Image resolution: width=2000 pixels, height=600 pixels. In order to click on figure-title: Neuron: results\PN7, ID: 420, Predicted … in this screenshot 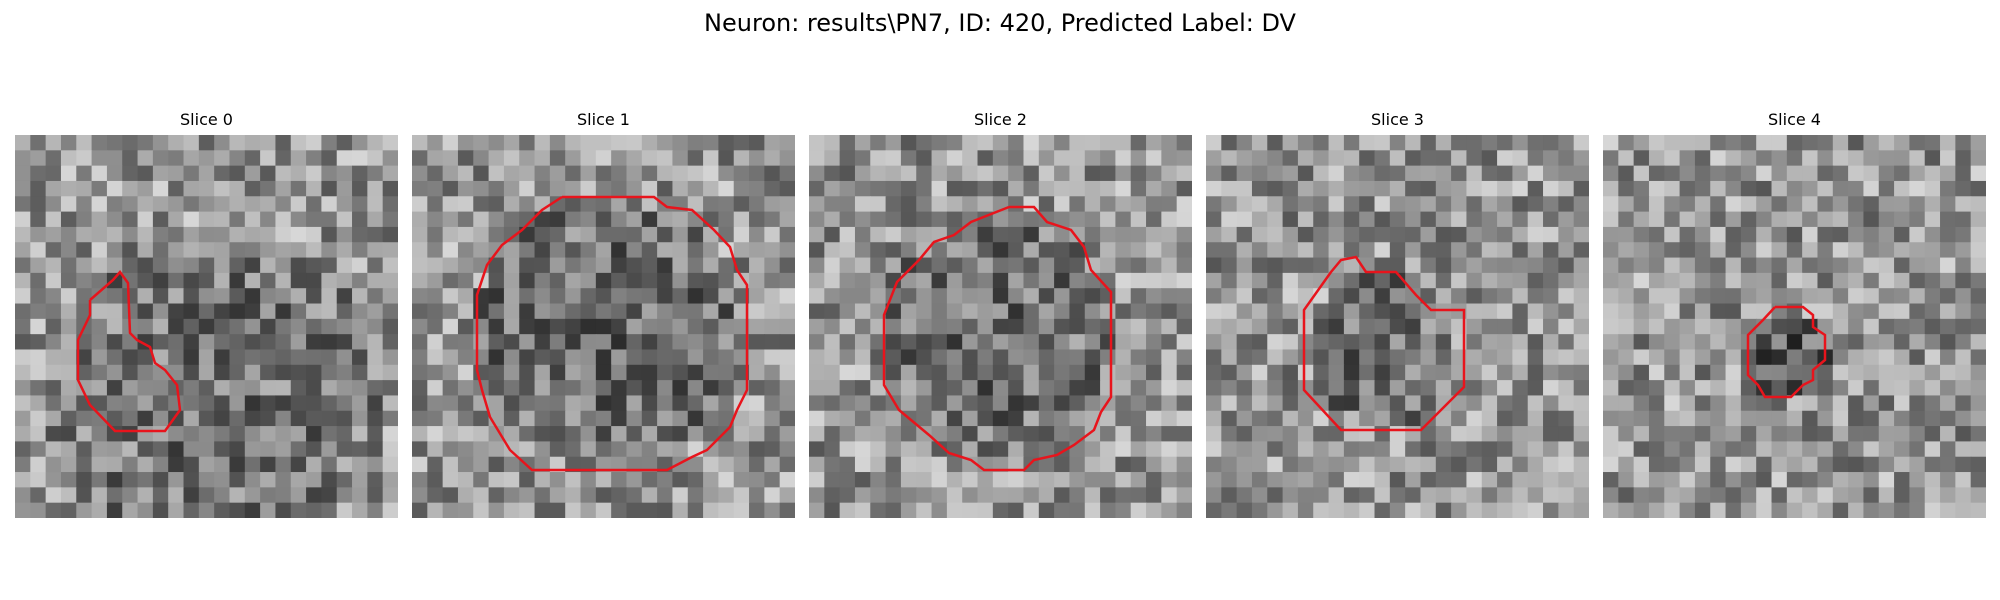, I will do `click(1000, 23)`.